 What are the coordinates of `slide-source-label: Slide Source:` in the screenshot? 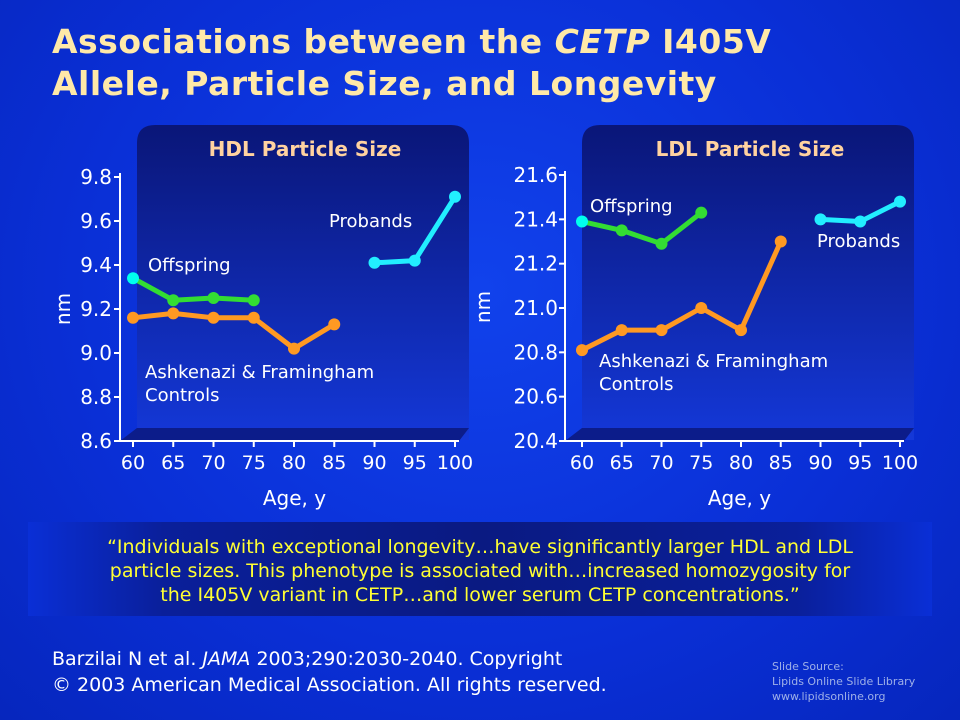 It's located at (808, 666).